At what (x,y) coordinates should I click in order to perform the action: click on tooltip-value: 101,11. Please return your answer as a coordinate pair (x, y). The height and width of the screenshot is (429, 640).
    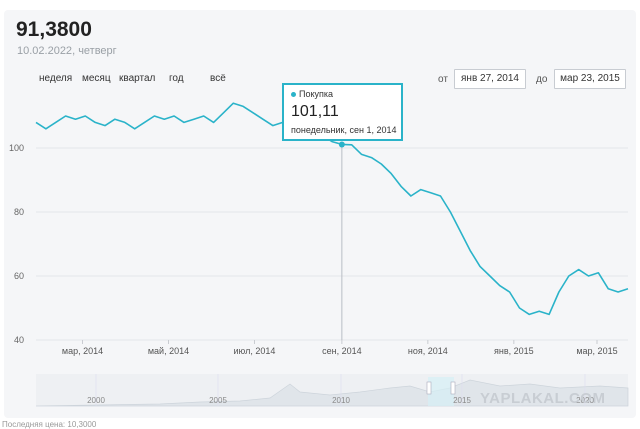
    Looking at the image, I should click on (315, 111).